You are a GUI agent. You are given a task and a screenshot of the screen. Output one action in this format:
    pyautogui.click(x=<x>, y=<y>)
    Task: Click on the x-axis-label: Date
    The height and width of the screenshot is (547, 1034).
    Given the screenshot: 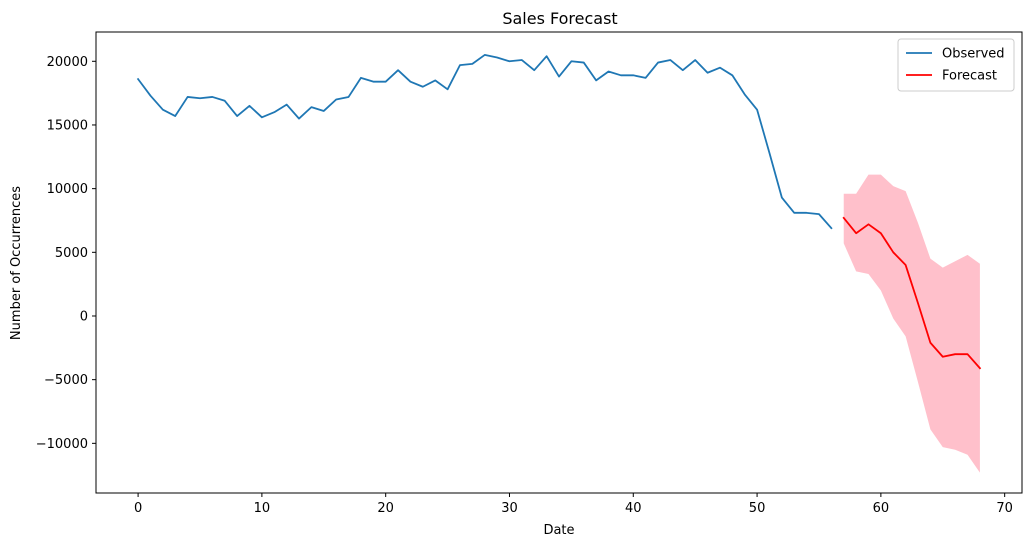 What is the action you would take?
    pyautogui.click(x=558, y=530)
    